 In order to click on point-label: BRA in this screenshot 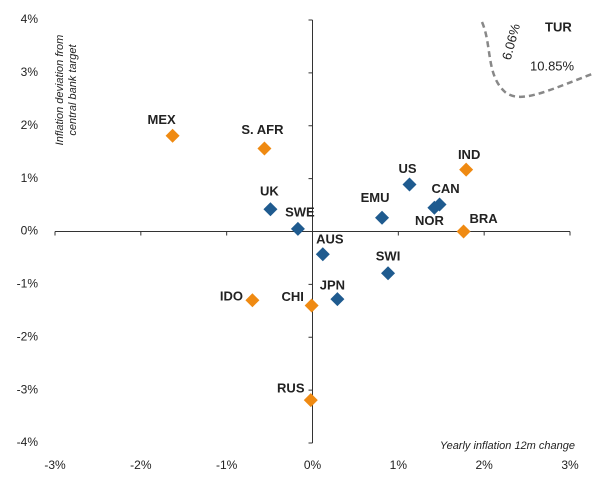, I will do `click(483, 218)`.